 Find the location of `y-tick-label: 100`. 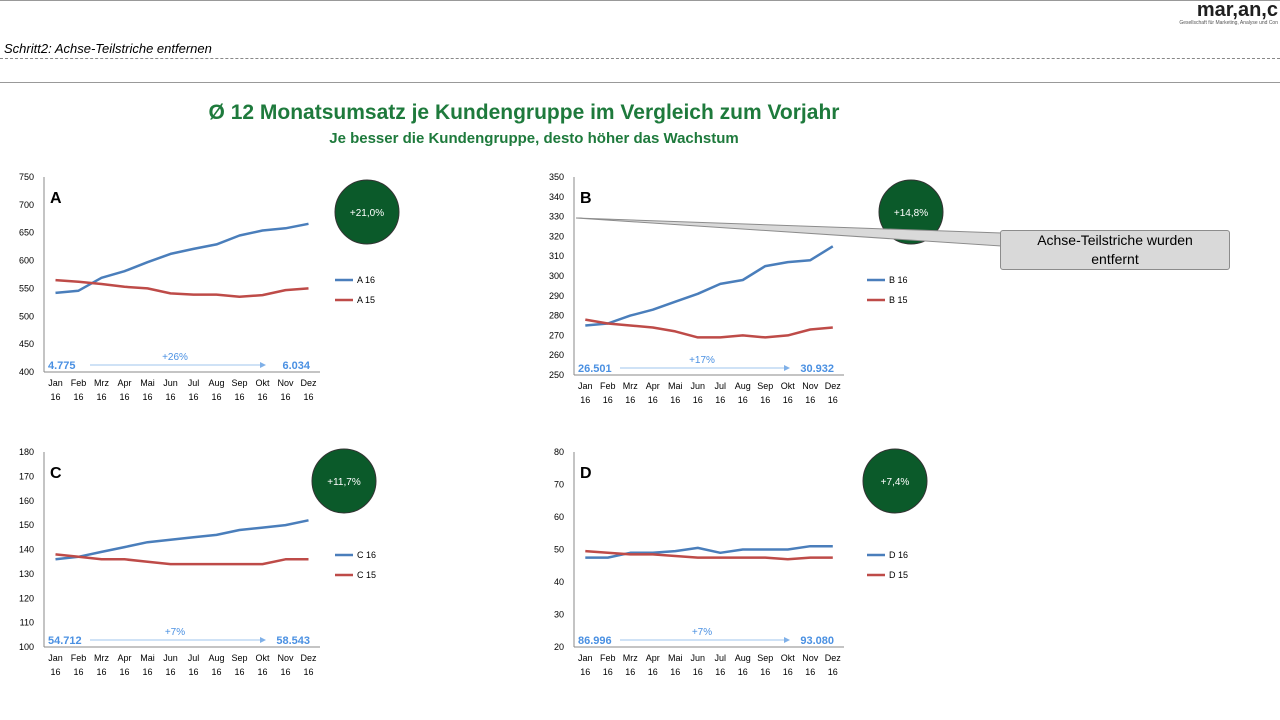

y-tick-label: 100 is located at coordinates (26, 647).